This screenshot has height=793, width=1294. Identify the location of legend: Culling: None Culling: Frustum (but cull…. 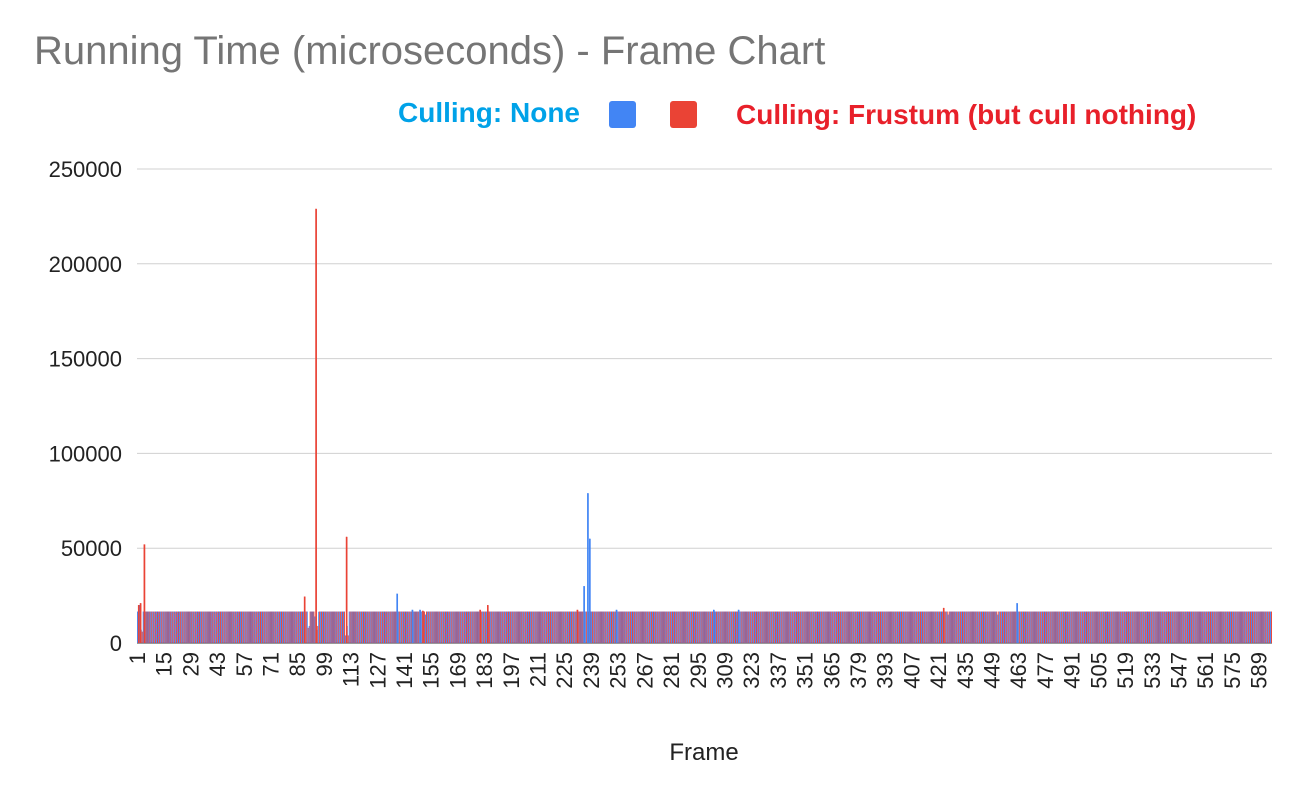
(797, 113).